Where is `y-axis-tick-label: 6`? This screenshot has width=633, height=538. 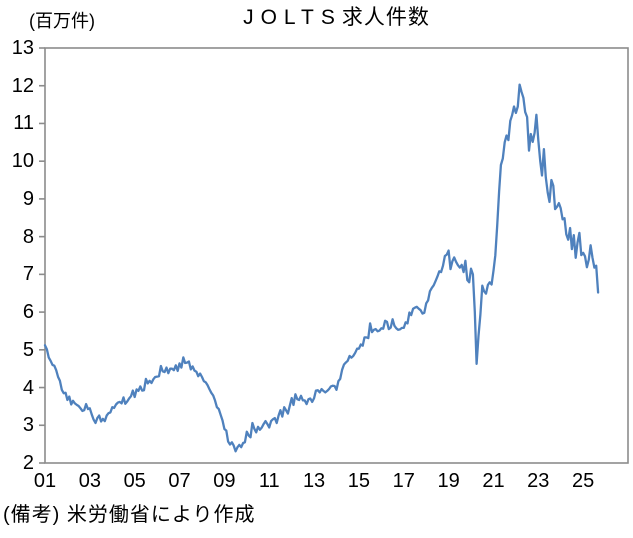
y-axis-tick-label: 6 is located at coordinates (28, 312).